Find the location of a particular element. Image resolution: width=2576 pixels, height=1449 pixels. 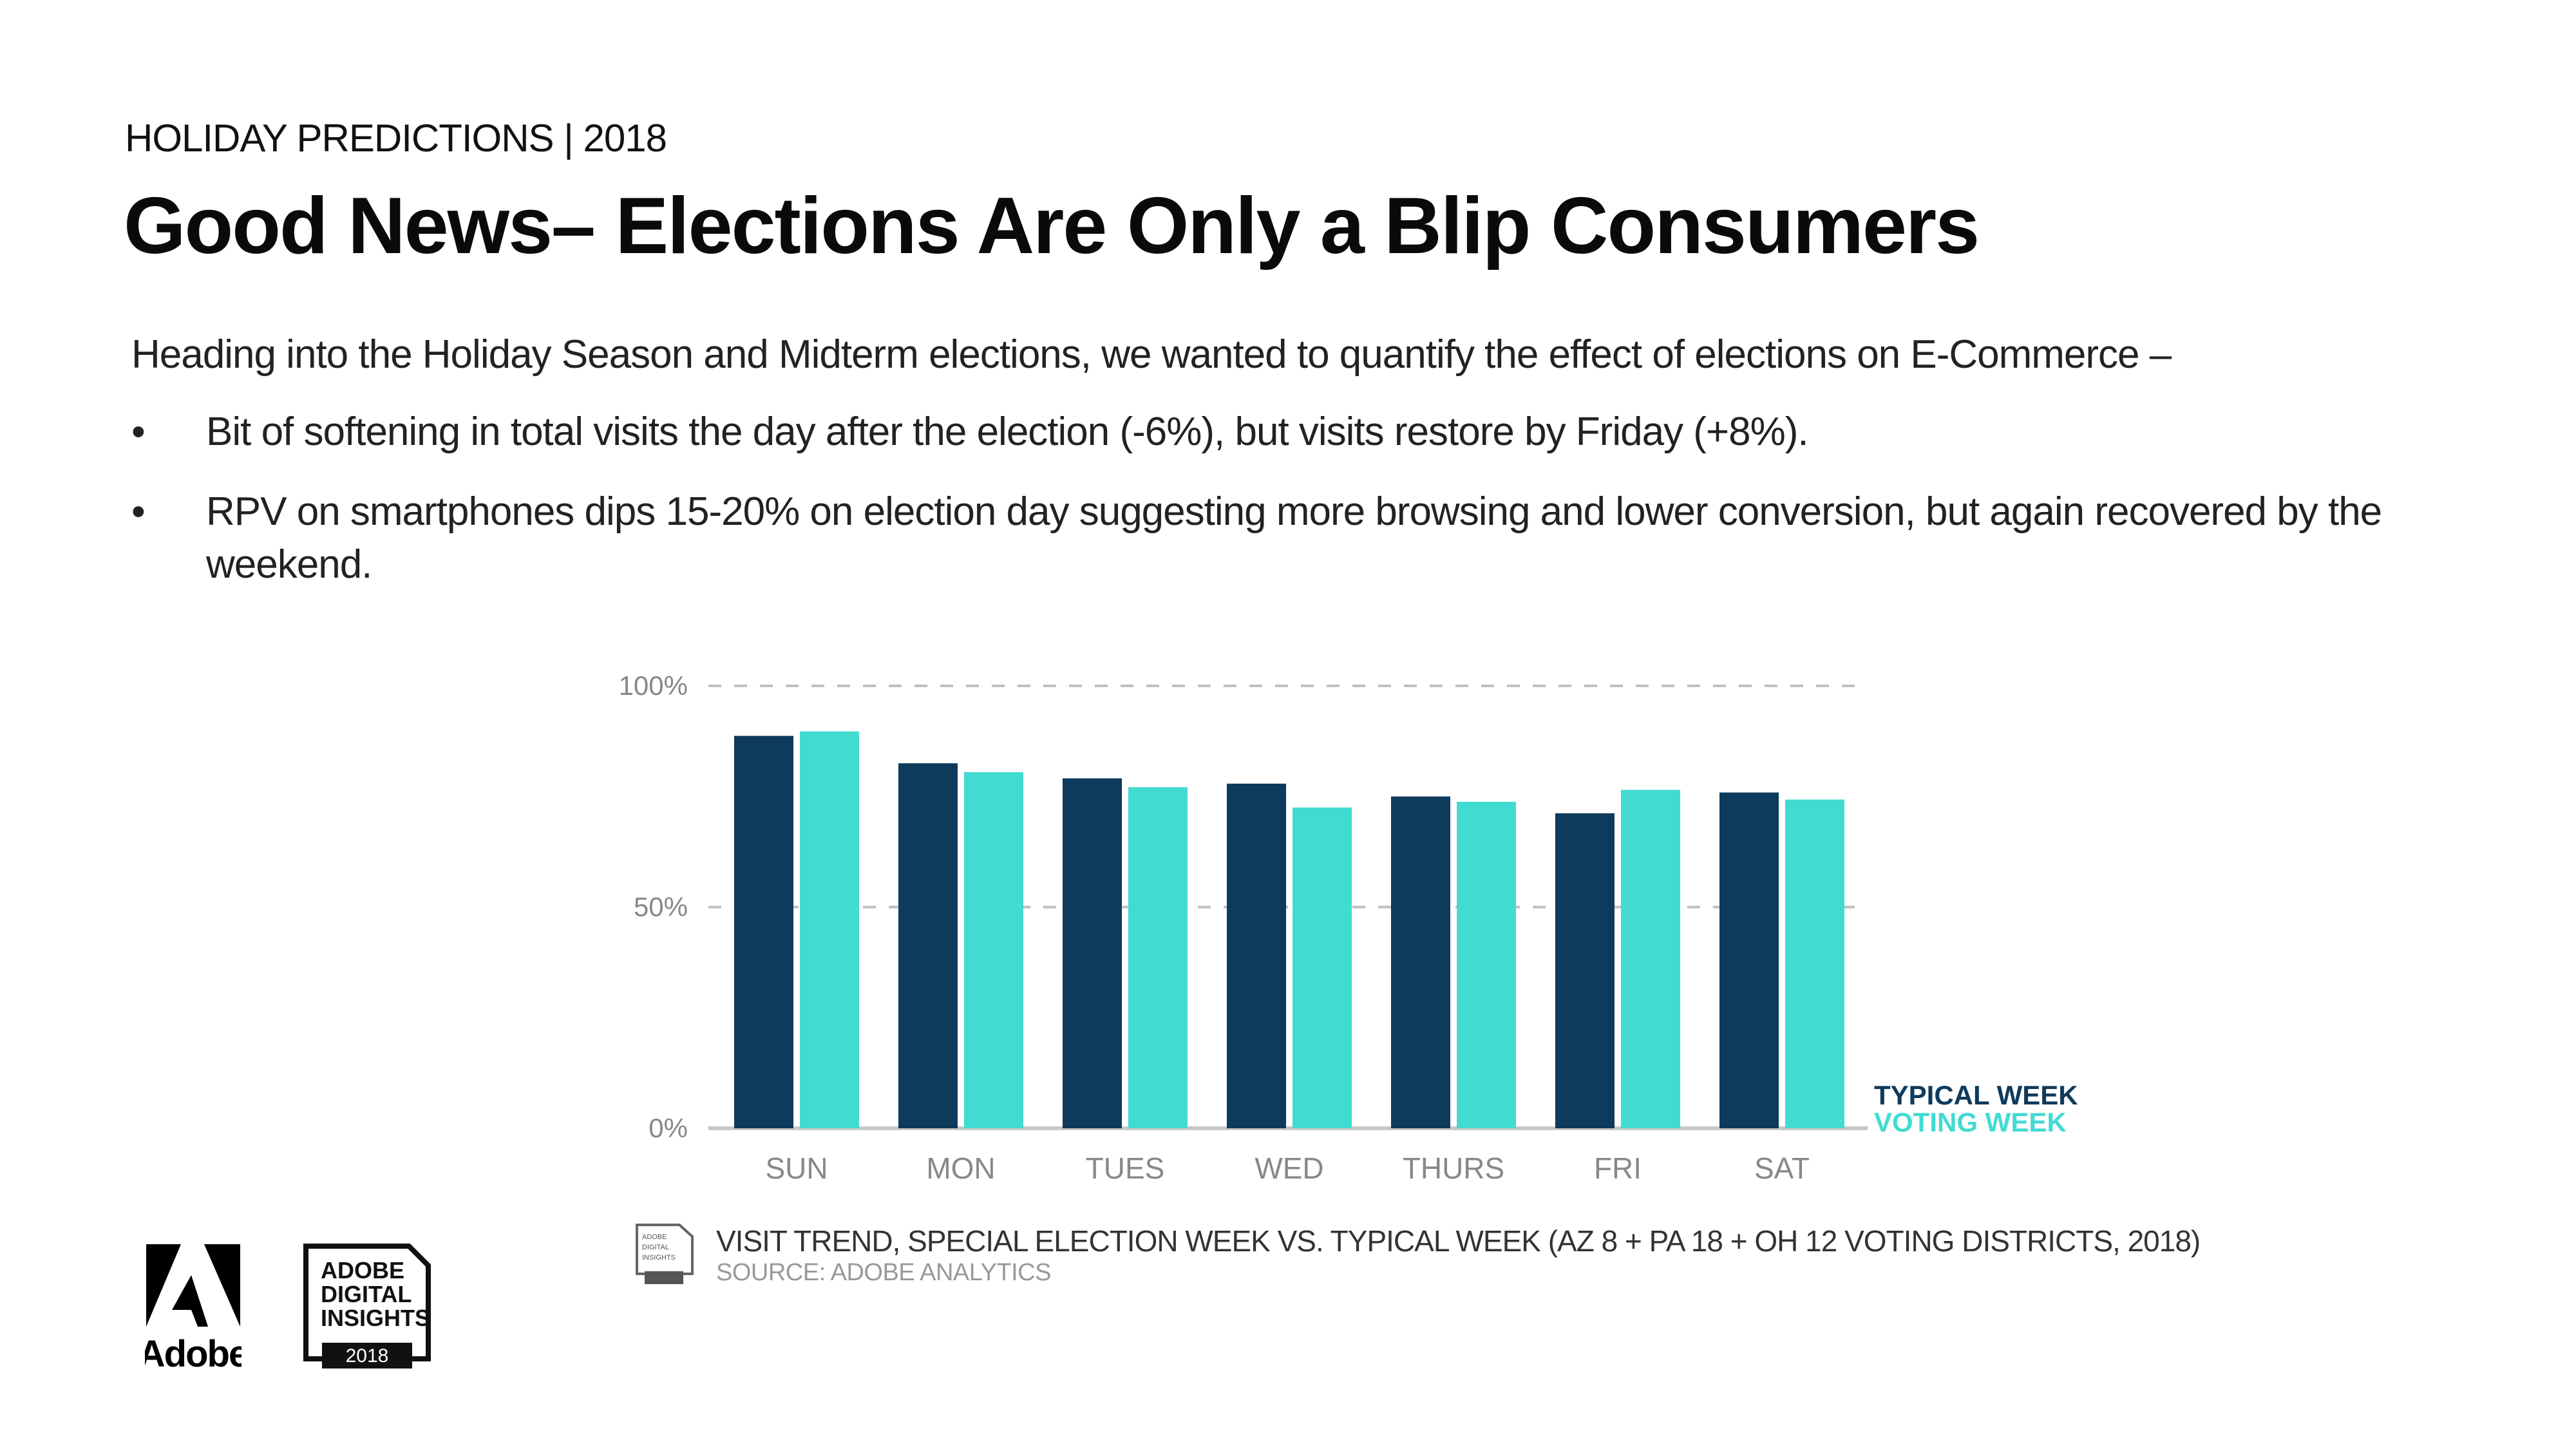

x-tick-label: WED is located at coordinates (1289, 1168).